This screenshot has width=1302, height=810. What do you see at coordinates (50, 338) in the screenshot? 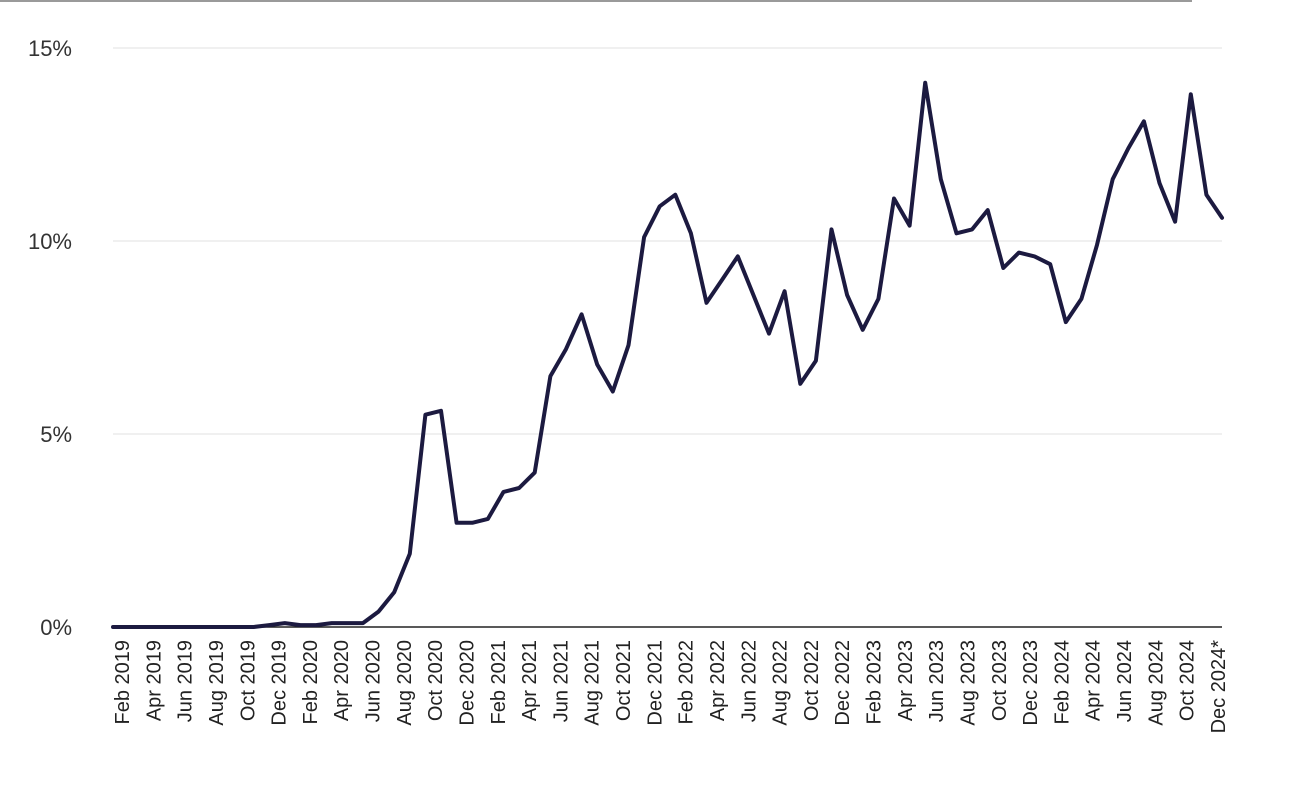
I see `y-axis-ticks: 0% 5% 10% 15%` at bounding box center [50, 338].